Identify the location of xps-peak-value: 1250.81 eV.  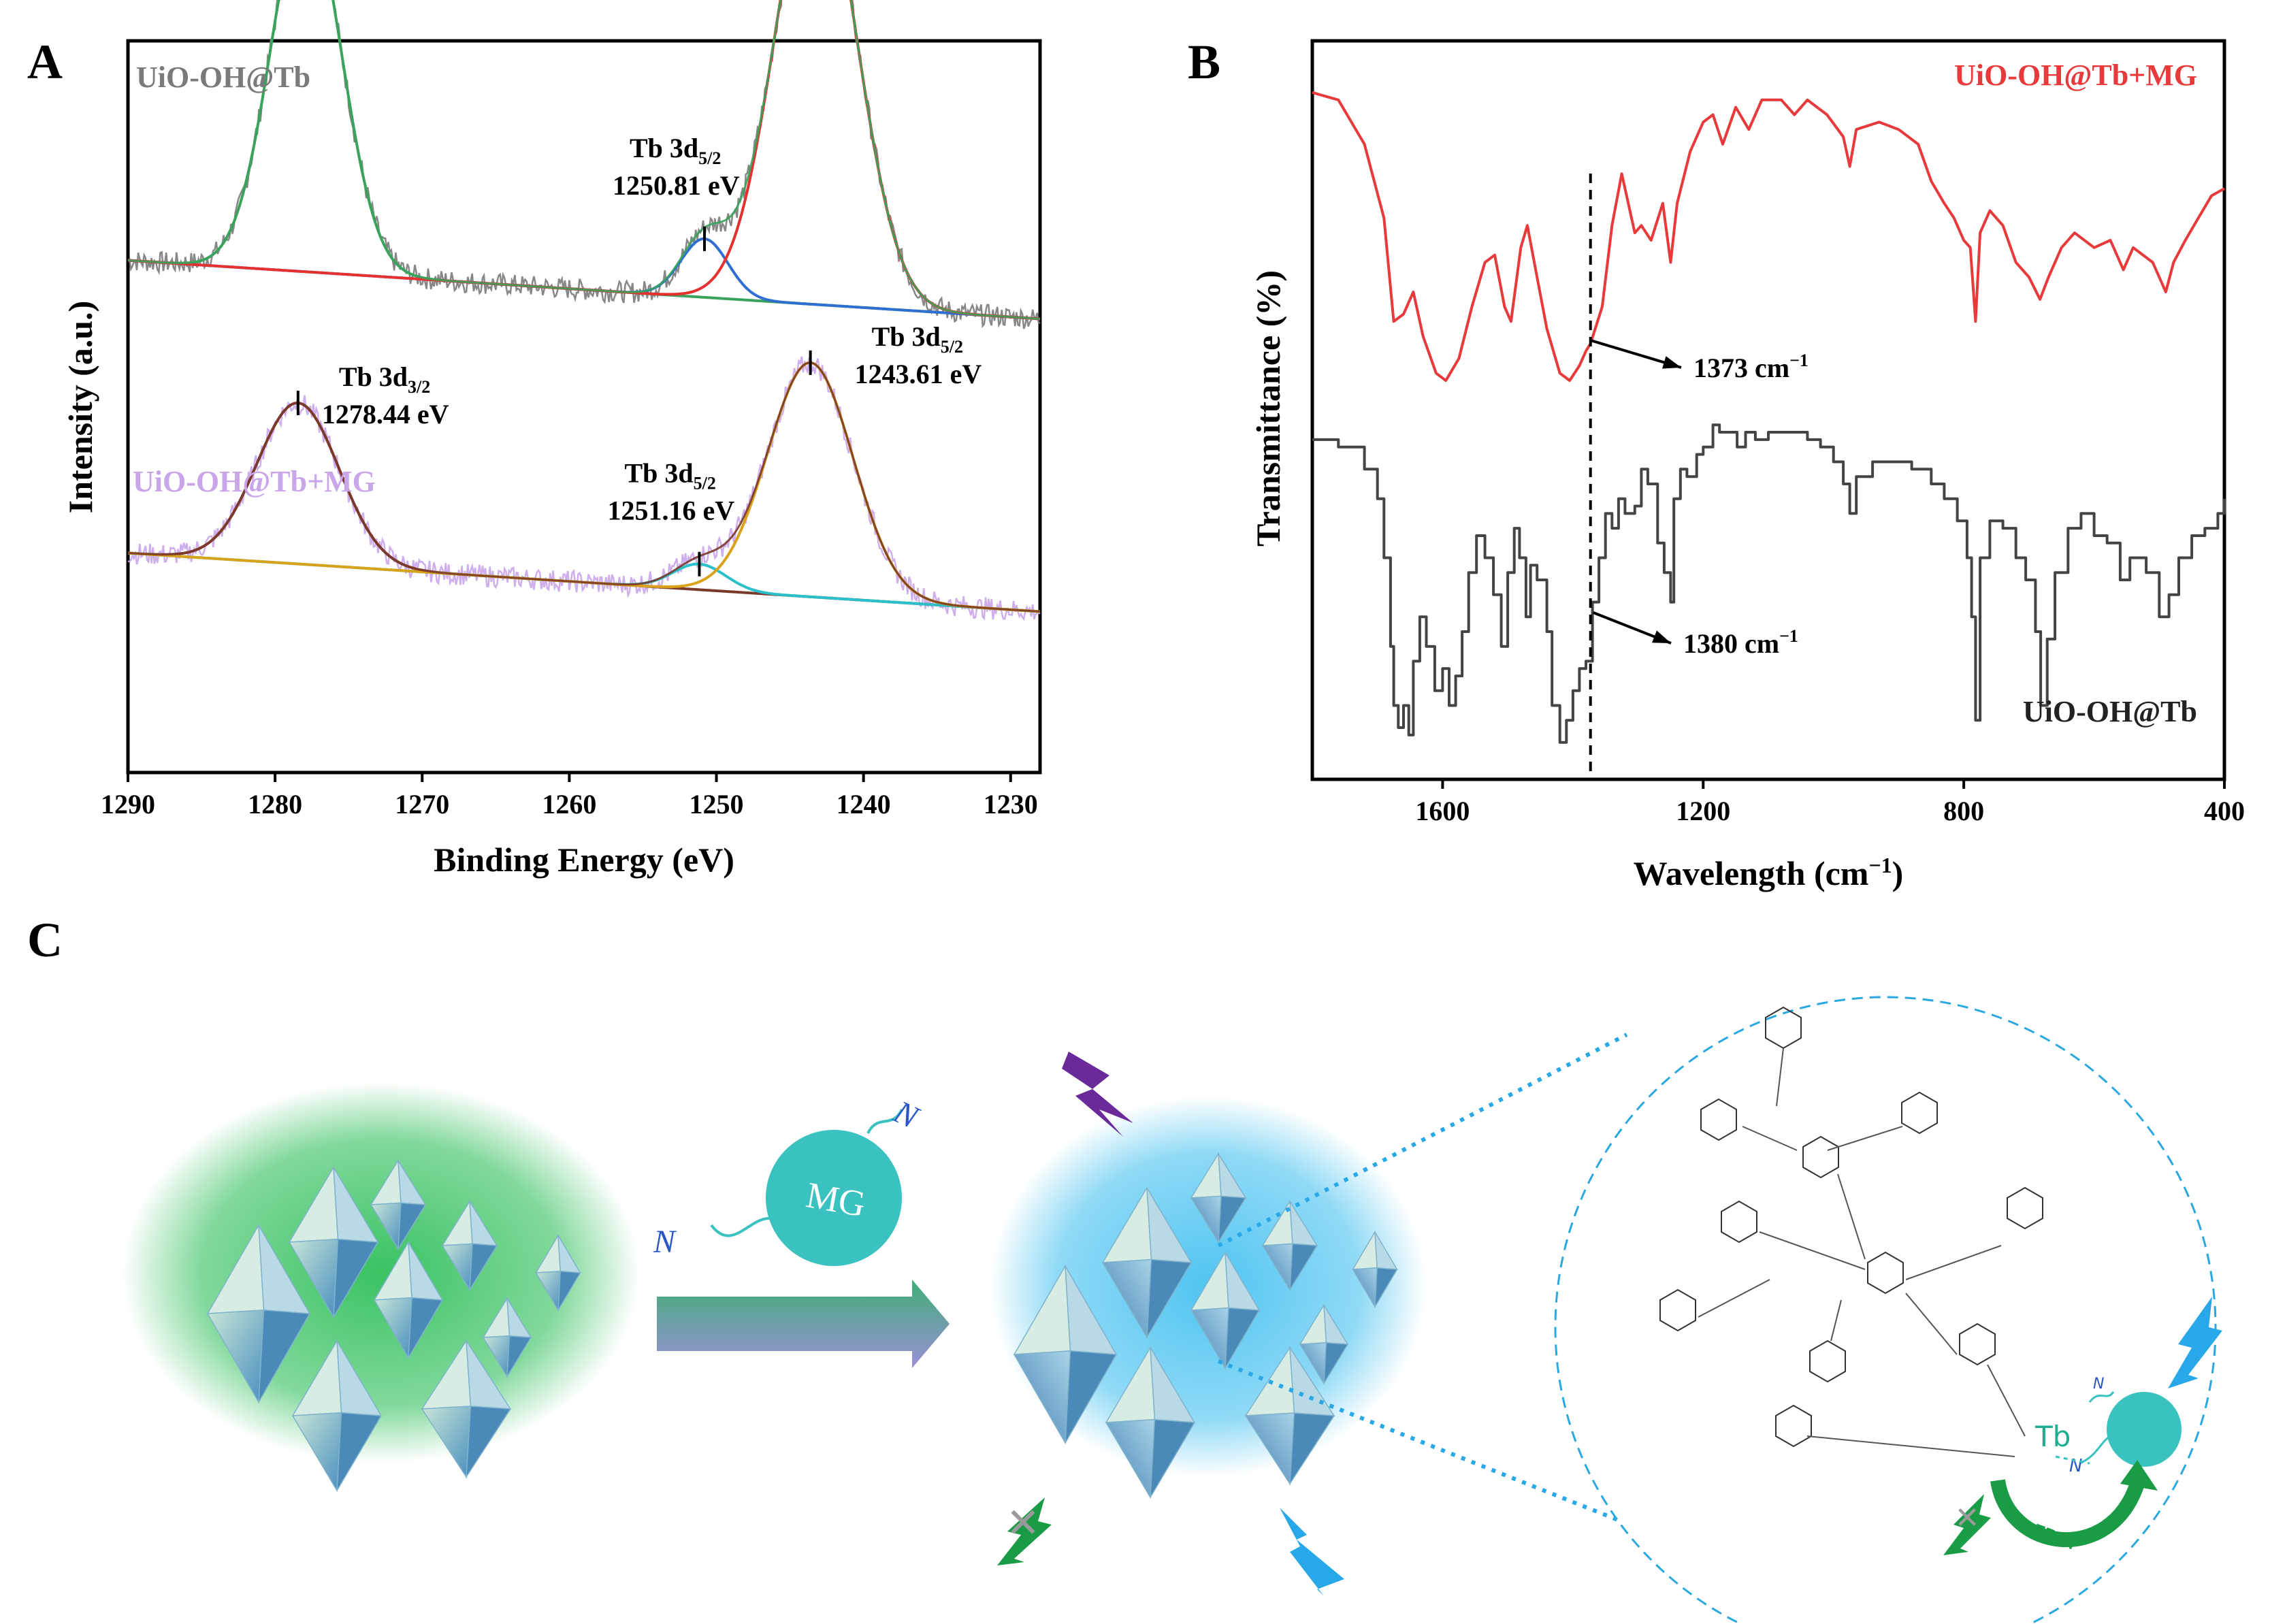
(676, 185).